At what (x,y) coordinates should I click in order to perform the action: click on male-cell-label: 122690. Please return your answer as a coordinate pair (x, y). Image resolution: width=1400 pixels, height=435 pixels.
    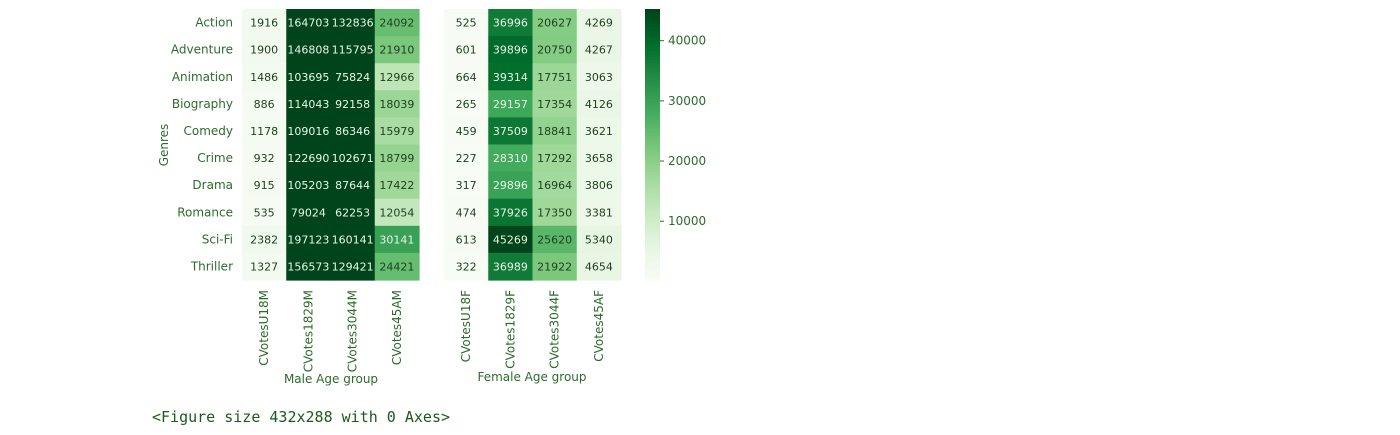
    Looking at the image, I should click on (308, 158).